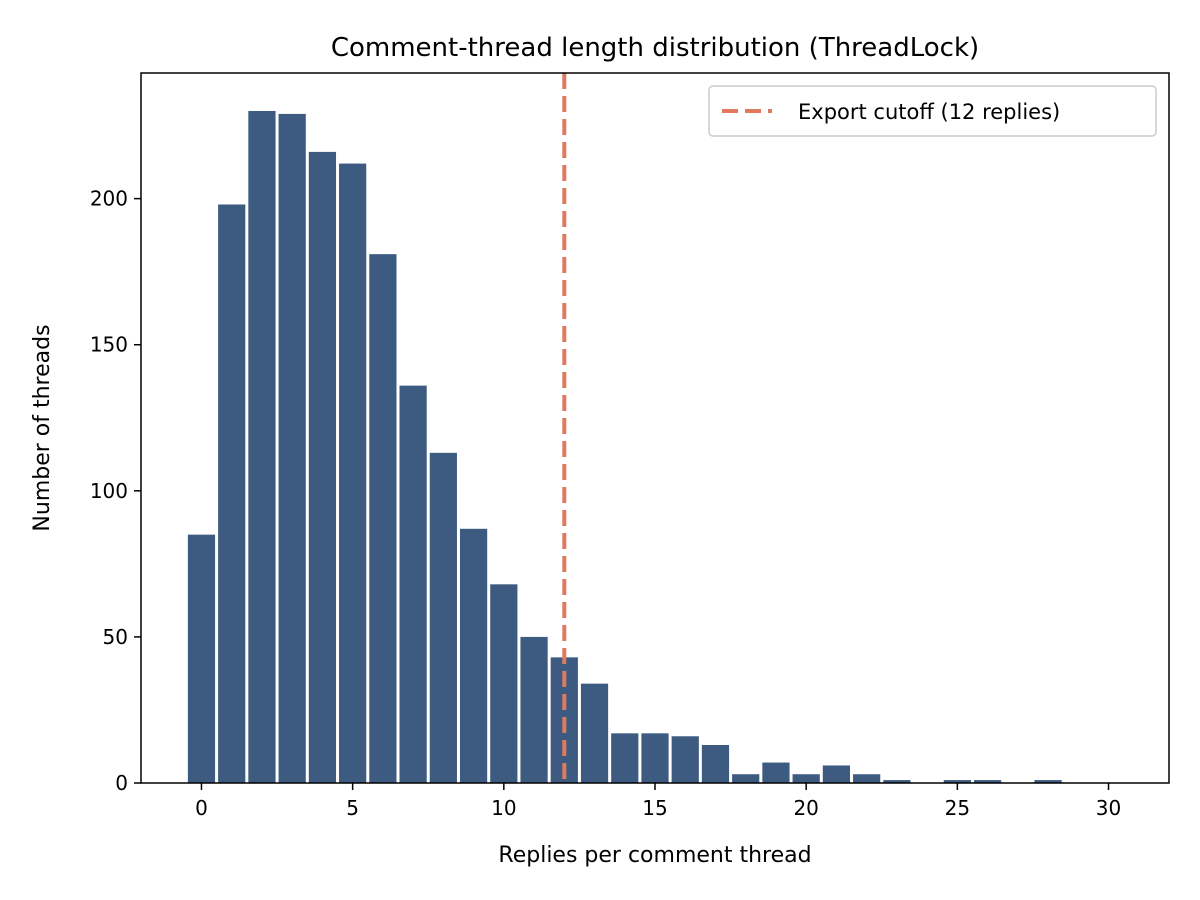 This screenshot has width=1200, height=900. I want to click on x-tick-label: 0, so click(201, 808).